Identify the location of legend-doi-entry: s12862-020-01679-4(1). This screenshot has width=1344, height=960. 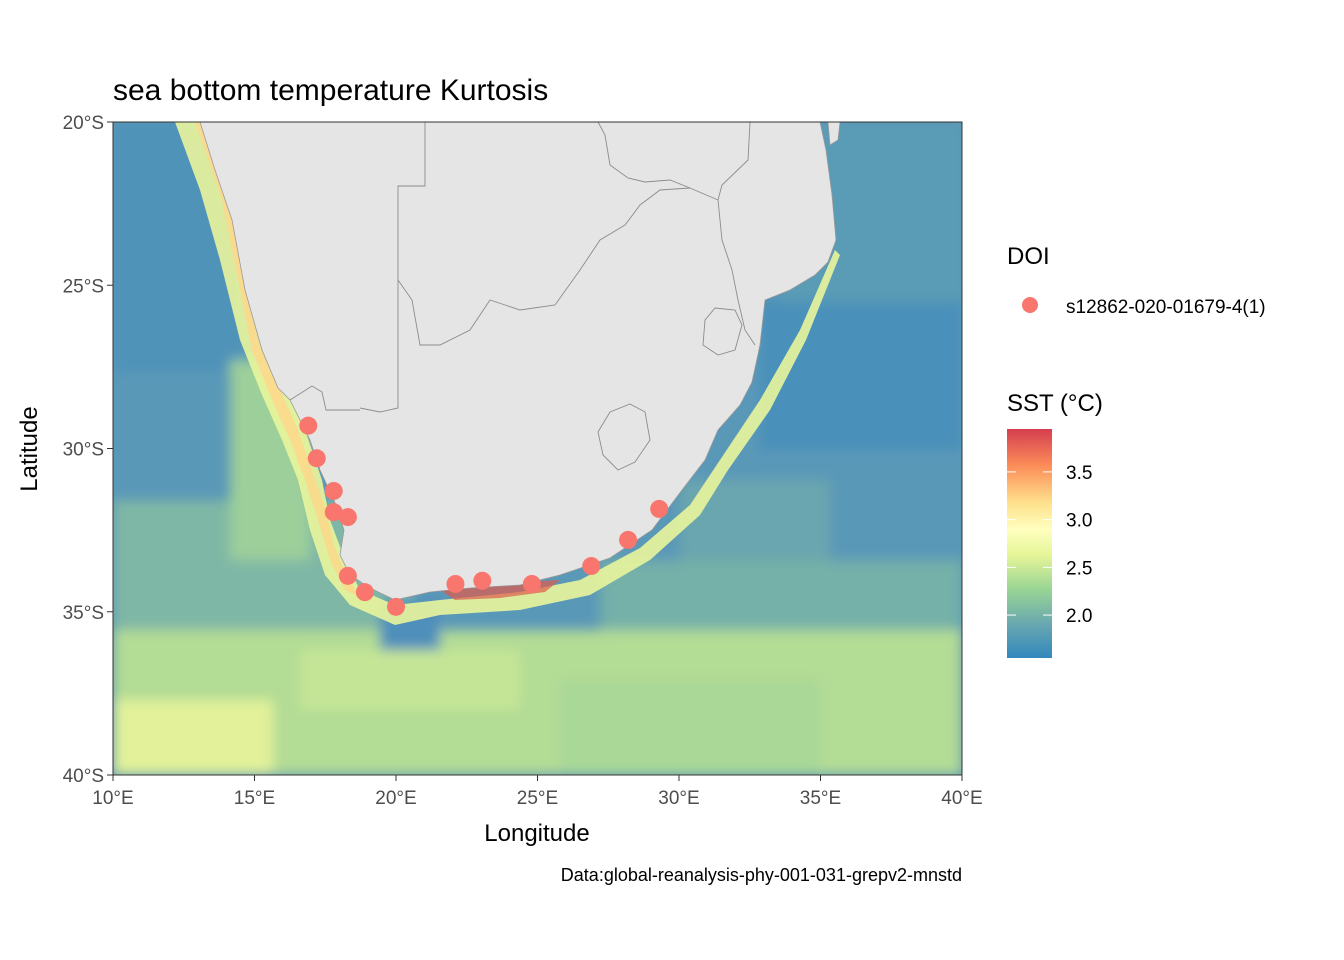
(1166, 307).